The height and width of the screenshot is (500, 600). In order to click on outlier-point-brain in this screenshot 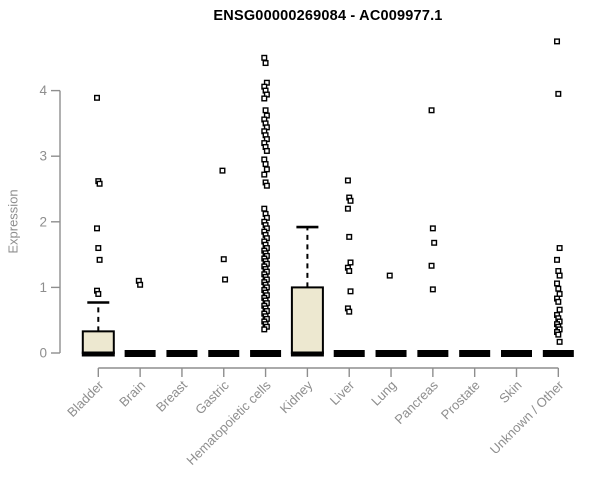, I will do `click(140, 284)`.